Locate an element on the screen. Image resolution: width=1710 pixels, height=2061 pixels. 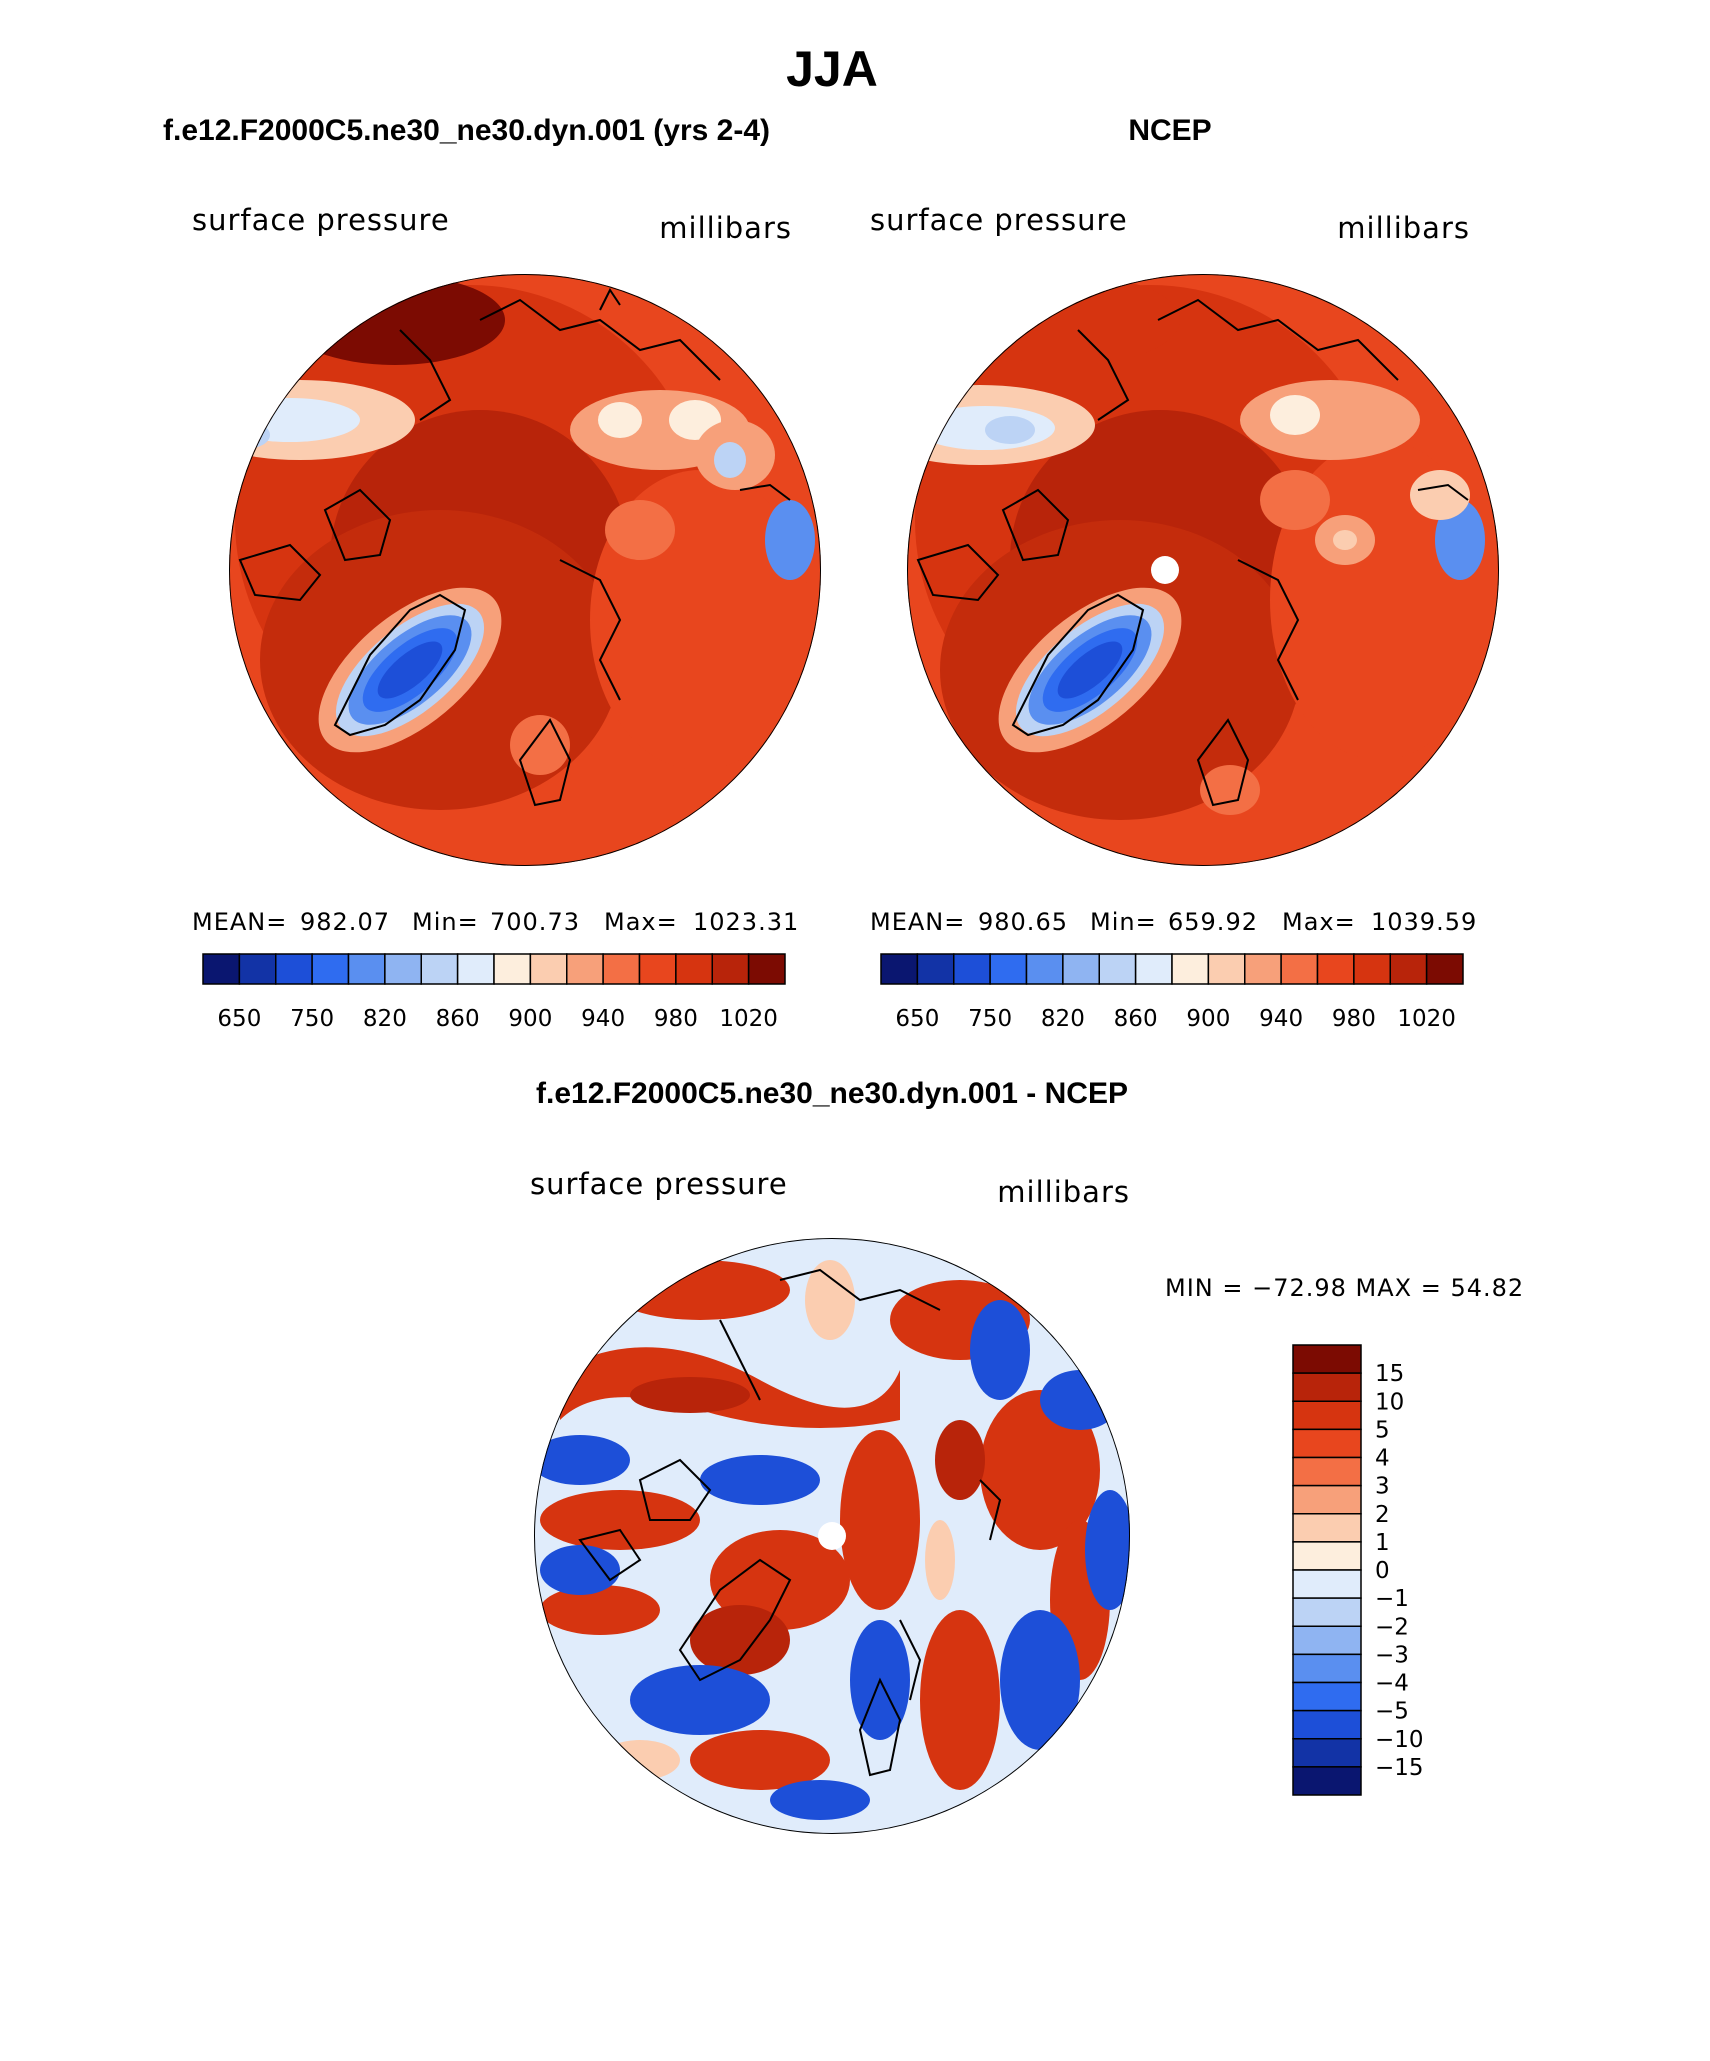
colorbar-tick-label: 980 is located at coordinates (676, 1019).